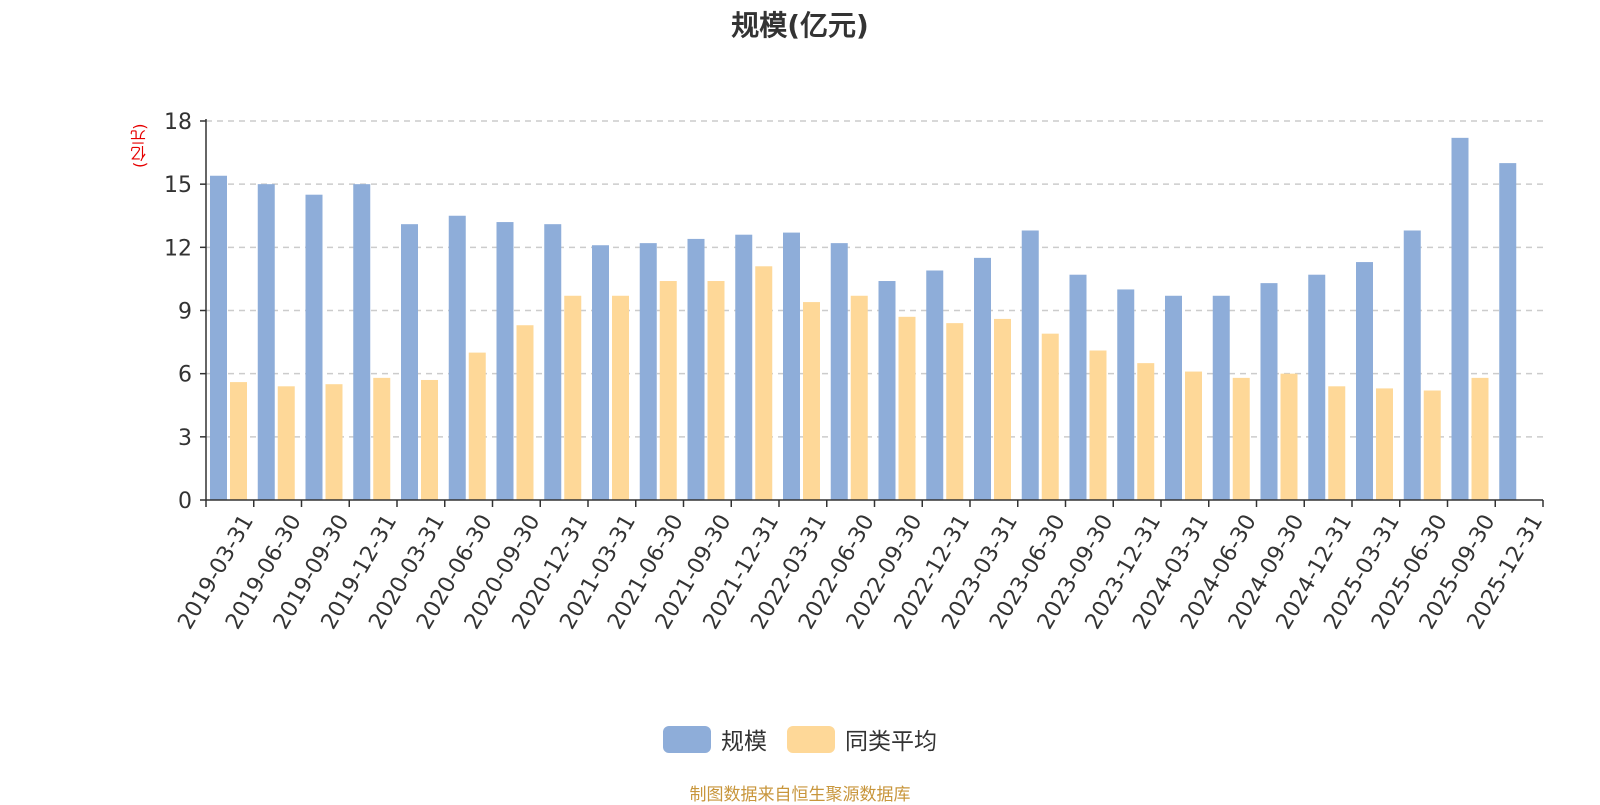 The width and height of the screenshot is (1600, 805). Describe the element at coordinates (800, 25) in the screenshot. I see `chart-title: 规模(亿元)` at that location.